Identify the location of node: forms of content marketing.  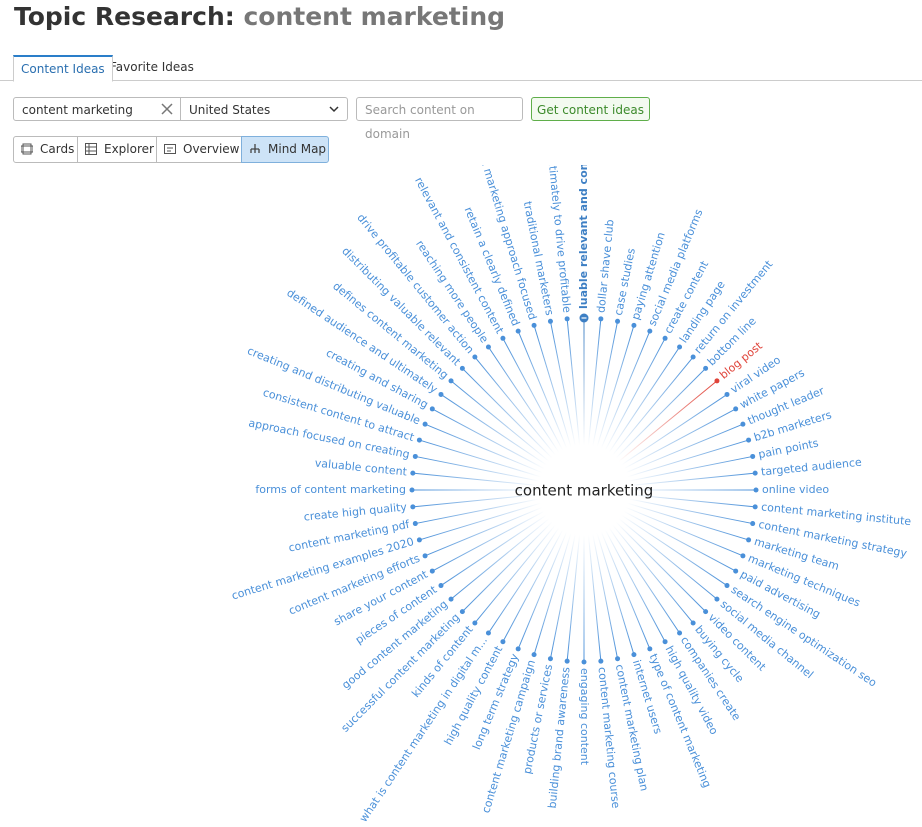
(335, 489).